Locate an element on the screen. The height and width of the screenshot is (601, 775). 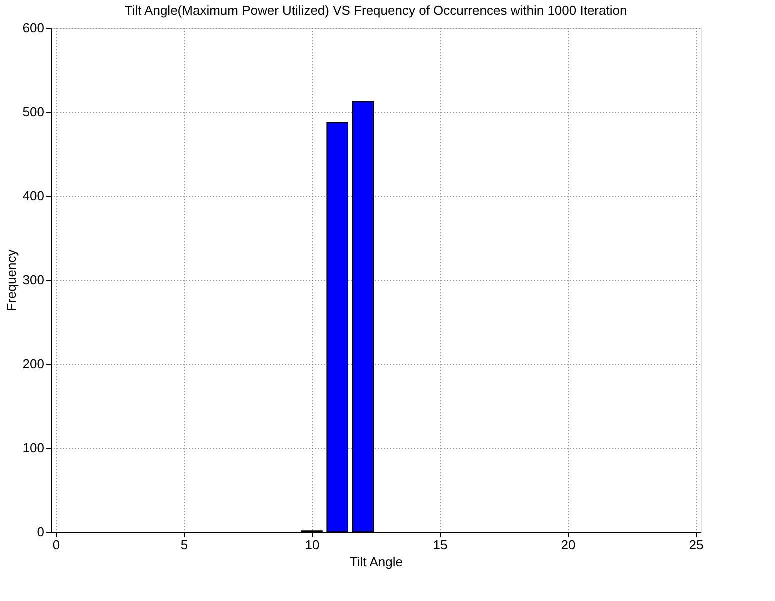
chart-title: Tilt Angle(Maximum Power Utilized) VS Frequency of Occurrences within 1000 Iteration is located at coordinates (376, 10).